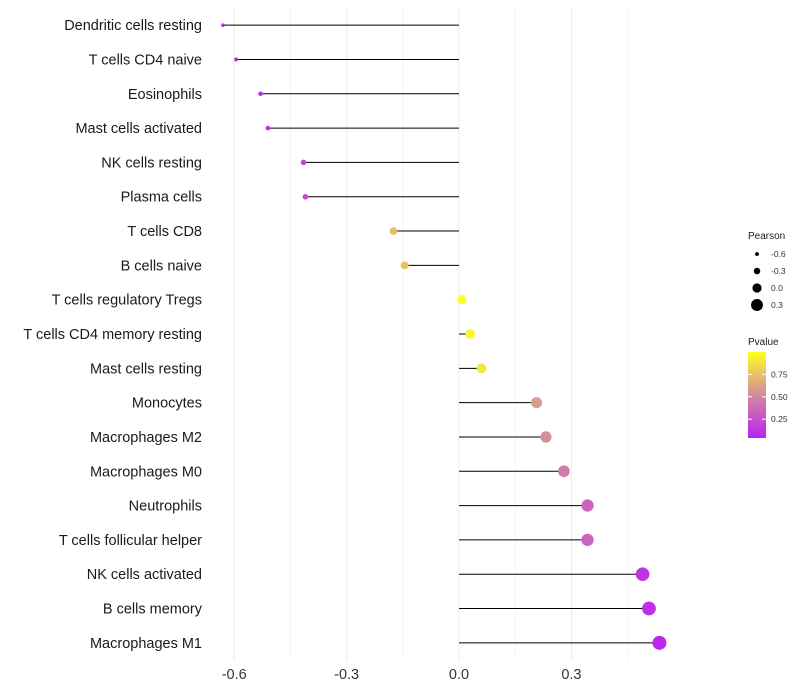 This screenshot has width=800, height=700. What do you see at coordinates (146, 369) in the screenshot?
I see `category-label: Mast cells resting` at bounding box center [146, 369].